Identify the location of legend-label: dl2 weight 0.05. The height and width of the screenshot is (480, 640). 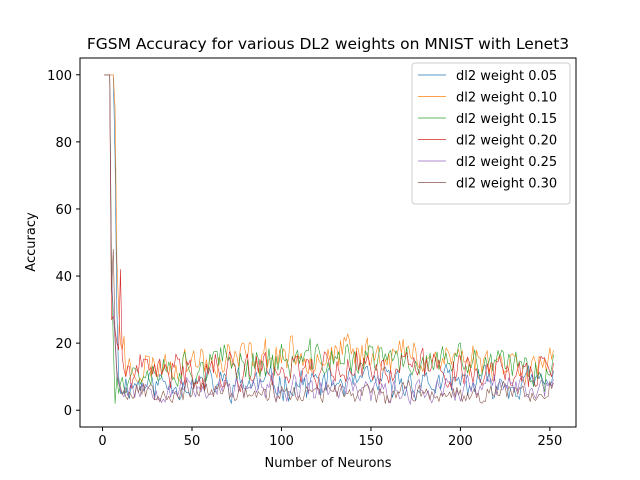
(506, 76).